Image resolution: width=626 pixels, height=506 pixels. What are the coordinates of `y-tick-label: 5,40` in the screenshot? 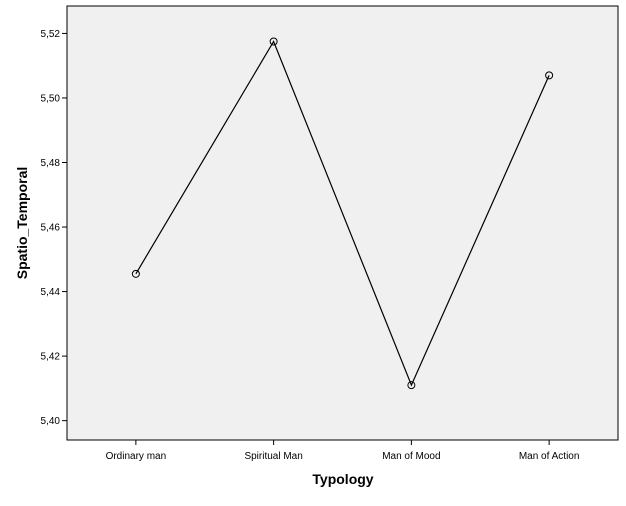 It's located at (51, 421).